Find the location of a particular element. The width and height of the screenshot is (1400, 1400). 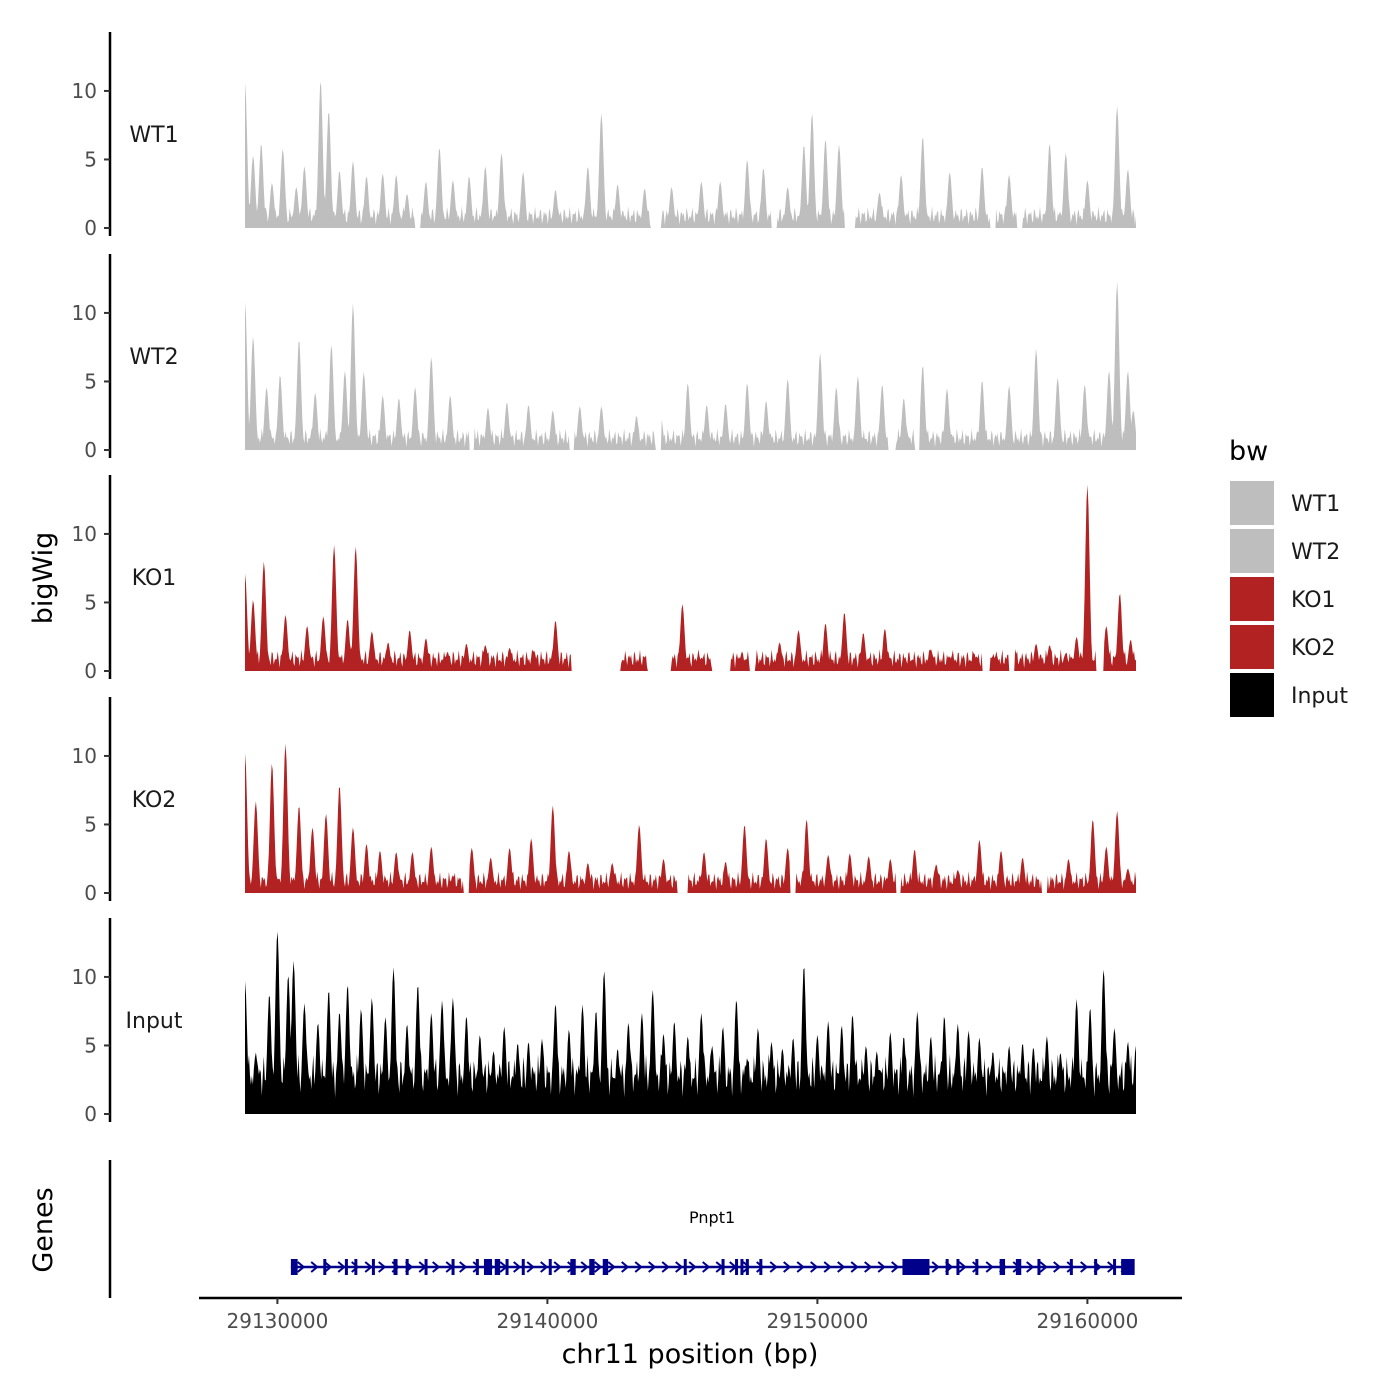

signal-area-input is located at coordinates (690, 1022).